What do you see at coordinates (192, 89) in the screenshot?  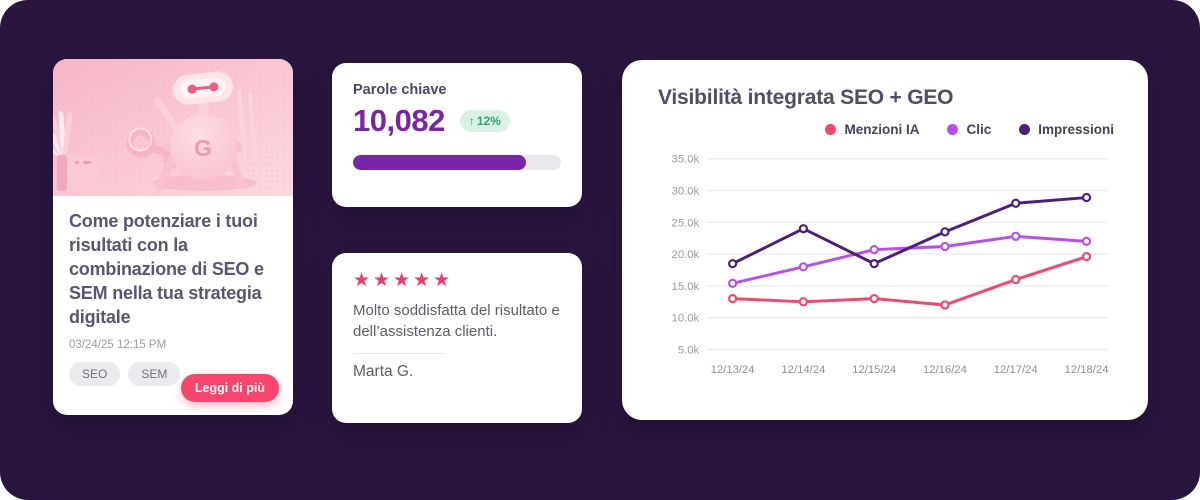 I see `robot-eye-left` at bounding box center [192, 89].